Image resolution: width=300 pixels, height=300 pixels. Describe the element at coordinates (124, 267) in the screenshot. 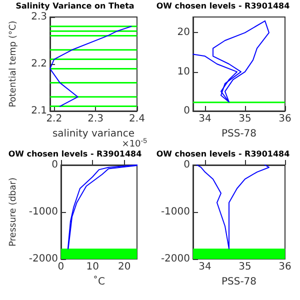

I see `x-tick-label: 20` at that location.